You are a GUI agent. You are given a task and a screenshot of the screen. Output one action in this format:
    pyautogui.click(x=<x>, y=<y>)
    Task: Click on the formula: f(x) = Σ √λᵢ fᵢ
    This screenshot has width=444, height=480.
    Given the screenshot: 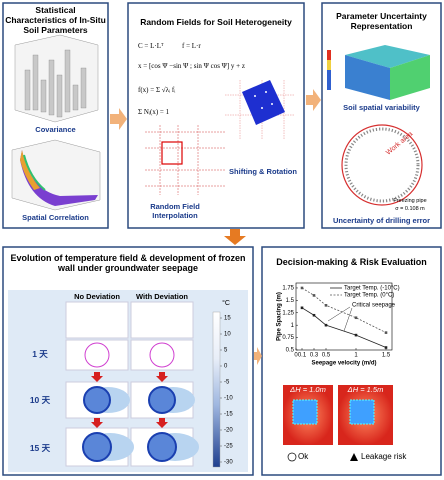 What is the action you would take?
    pyautogui.click(x=157, y=90)
    